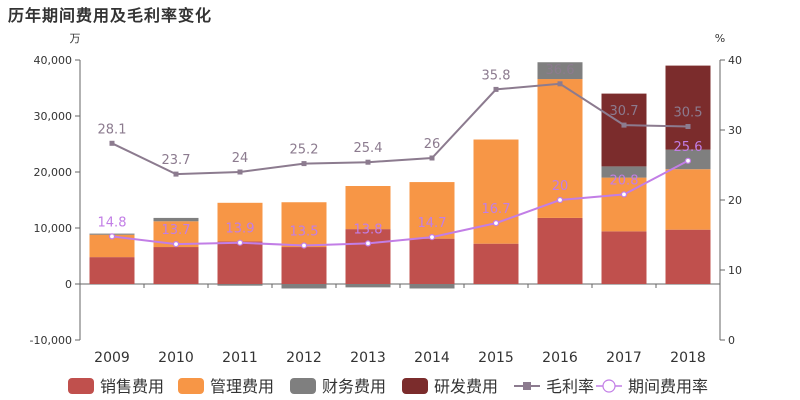 The height and width of the screenshot is (400, 800). Describe the element at coordinates (735, 130) in the screenshot. I see `y-right-tick-label: 30` at that location.